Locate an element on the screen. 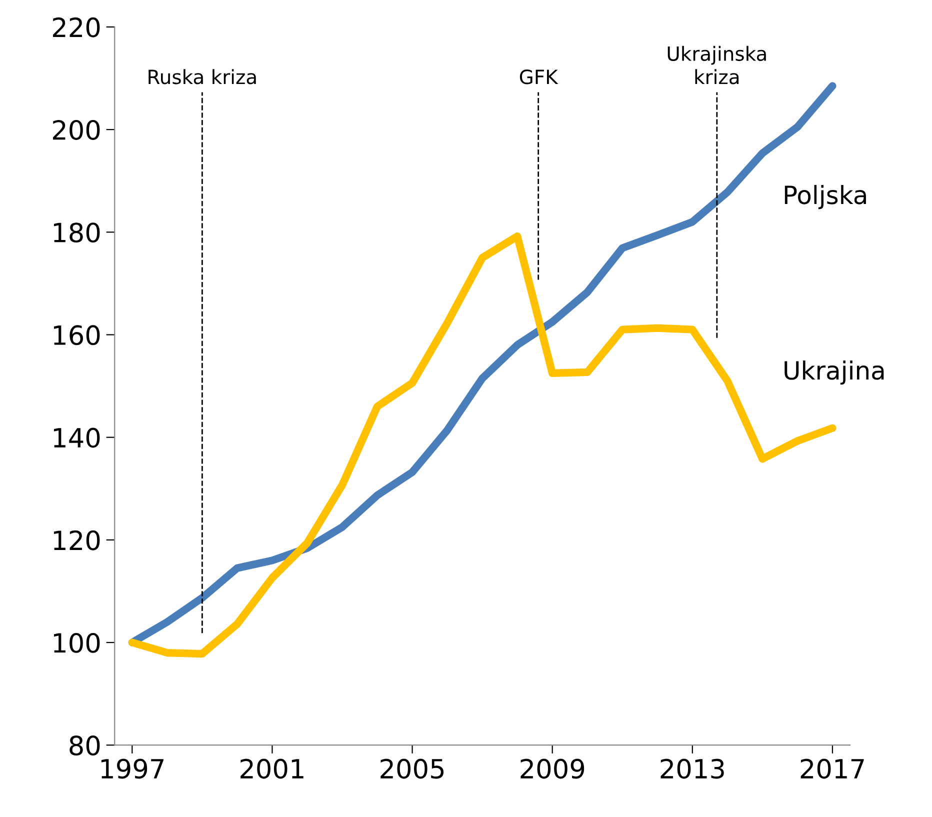  x-tick-label: 1997 is located at coordinates (132, 768).